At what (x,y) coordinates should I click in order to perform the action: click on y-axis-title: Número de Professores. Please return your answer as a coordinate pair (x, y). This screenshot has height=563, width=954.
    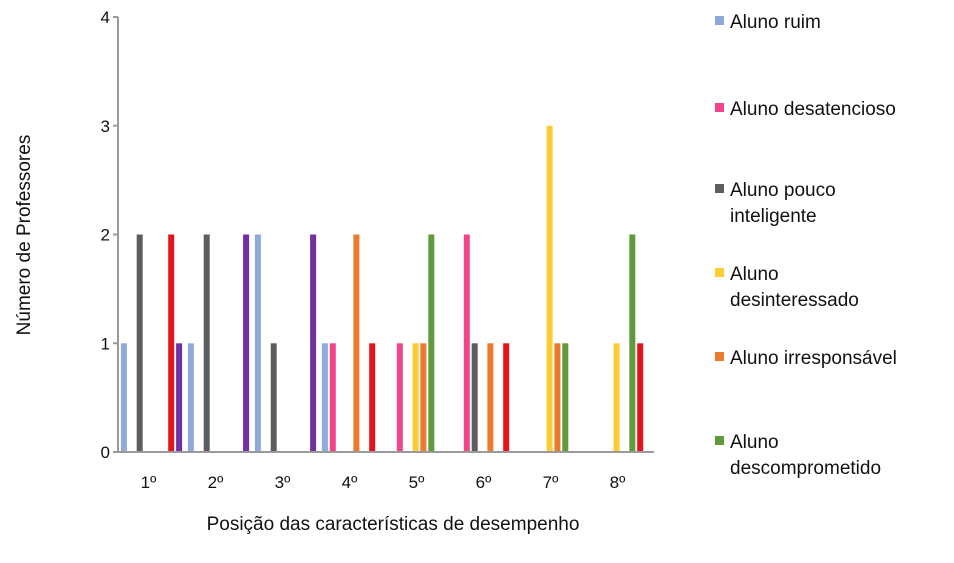
    Looking at the image, I should click on (24, 235).